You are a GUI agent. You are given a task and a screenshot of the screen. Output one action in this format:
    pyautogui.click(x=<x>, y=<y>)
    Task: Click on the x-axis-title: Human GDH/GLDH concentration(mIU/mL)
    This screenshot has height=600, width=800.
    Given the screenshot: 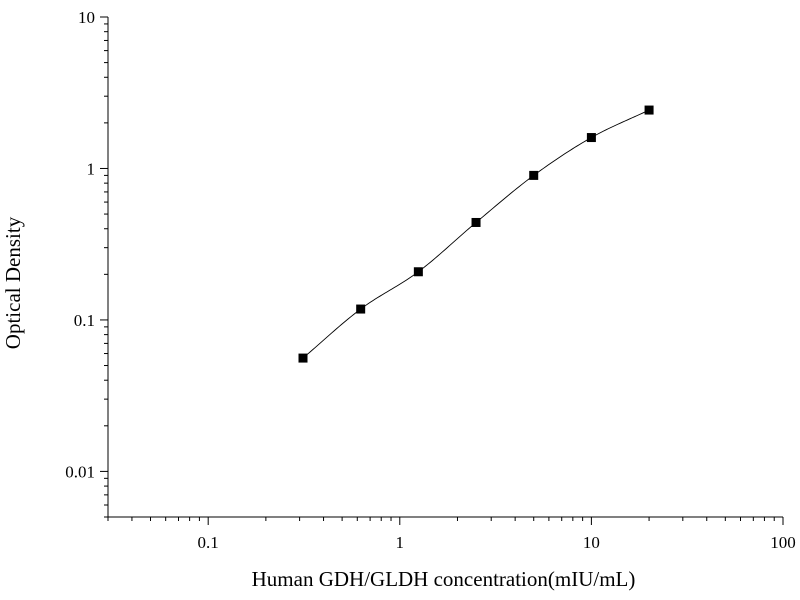 What is the action you would take?
    pyautogui.click(x=444, y=579)
    